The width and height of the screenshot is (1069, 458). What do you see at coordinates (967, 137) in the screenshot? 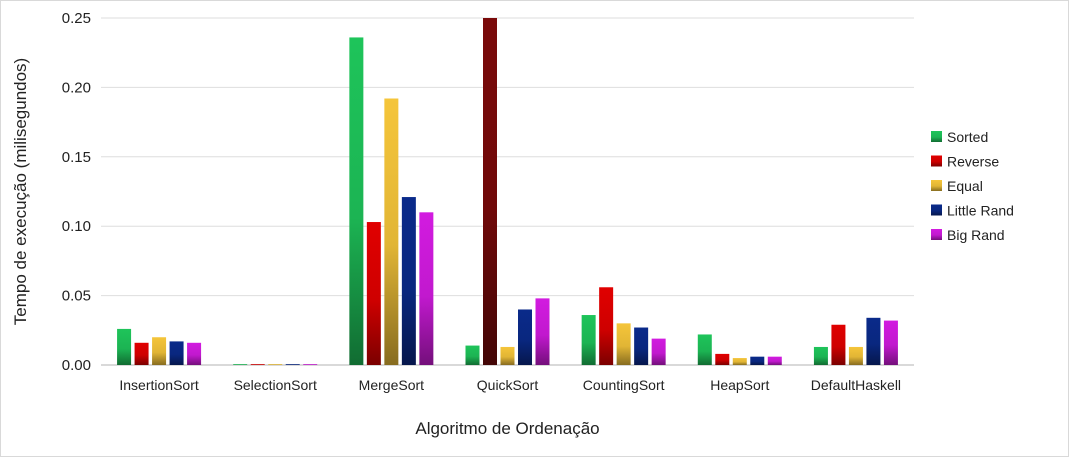
I see `legend-label: Sorted` at bounding box center [967, 137].